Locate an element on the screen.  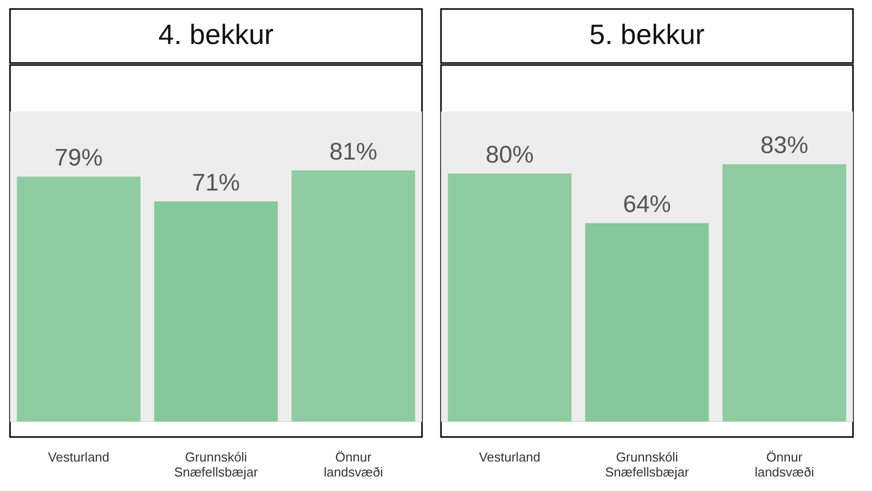
data-label: 64% is located at coordinates (647, 204).